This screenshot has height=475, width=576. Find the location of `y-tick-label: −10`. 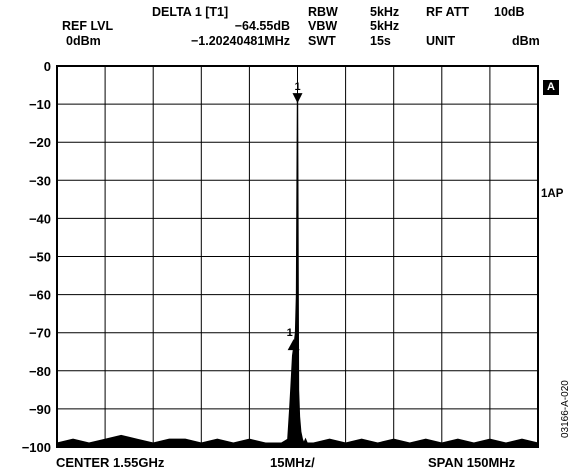

y-tick-label: −10 is located at coordinates (40, 104).